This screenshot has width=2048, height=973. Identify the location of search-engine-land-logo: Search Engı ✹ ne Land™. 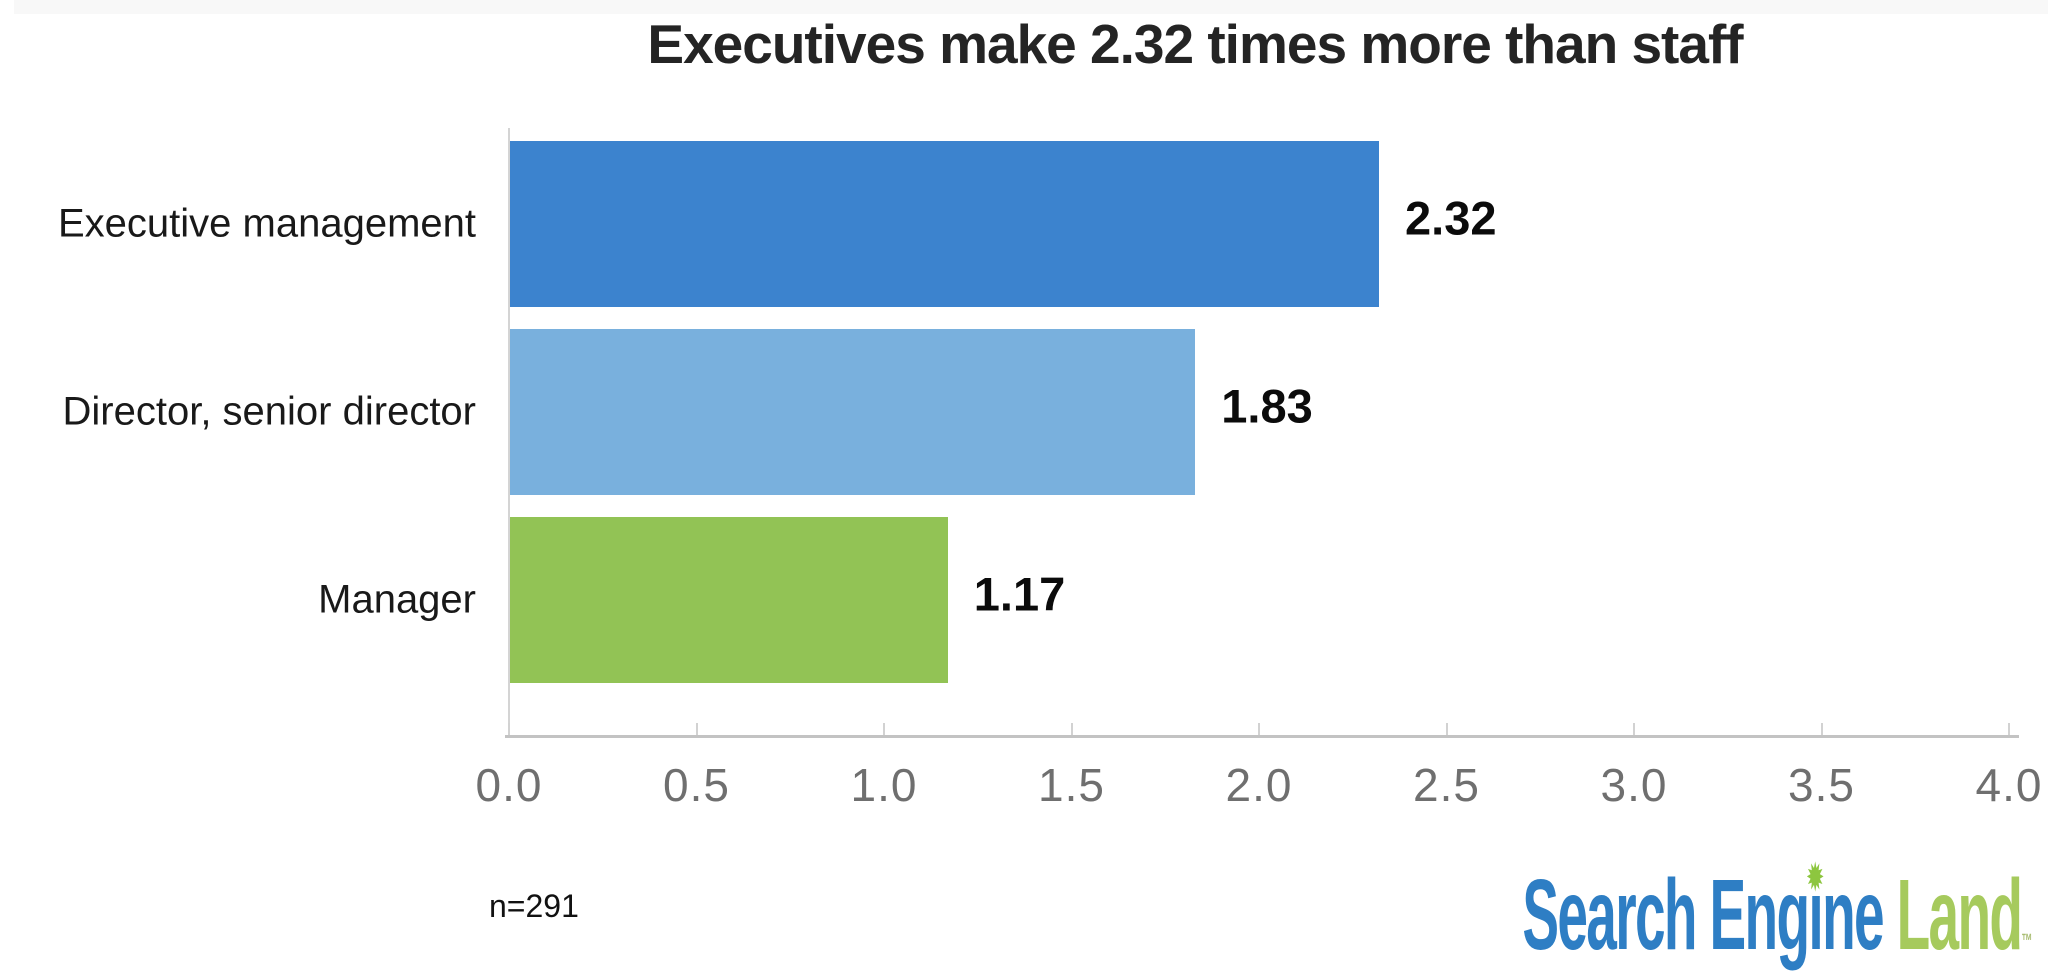
(1777, 911).